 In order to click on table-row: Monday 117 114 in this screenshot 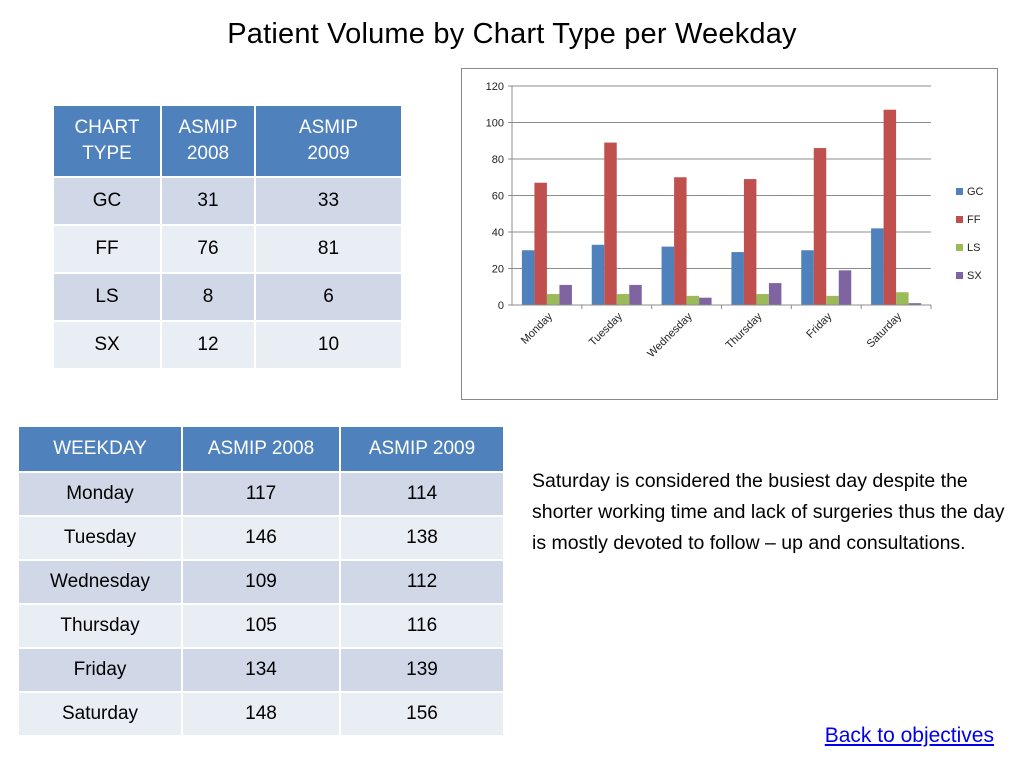, I will do `click(261, 494)`.